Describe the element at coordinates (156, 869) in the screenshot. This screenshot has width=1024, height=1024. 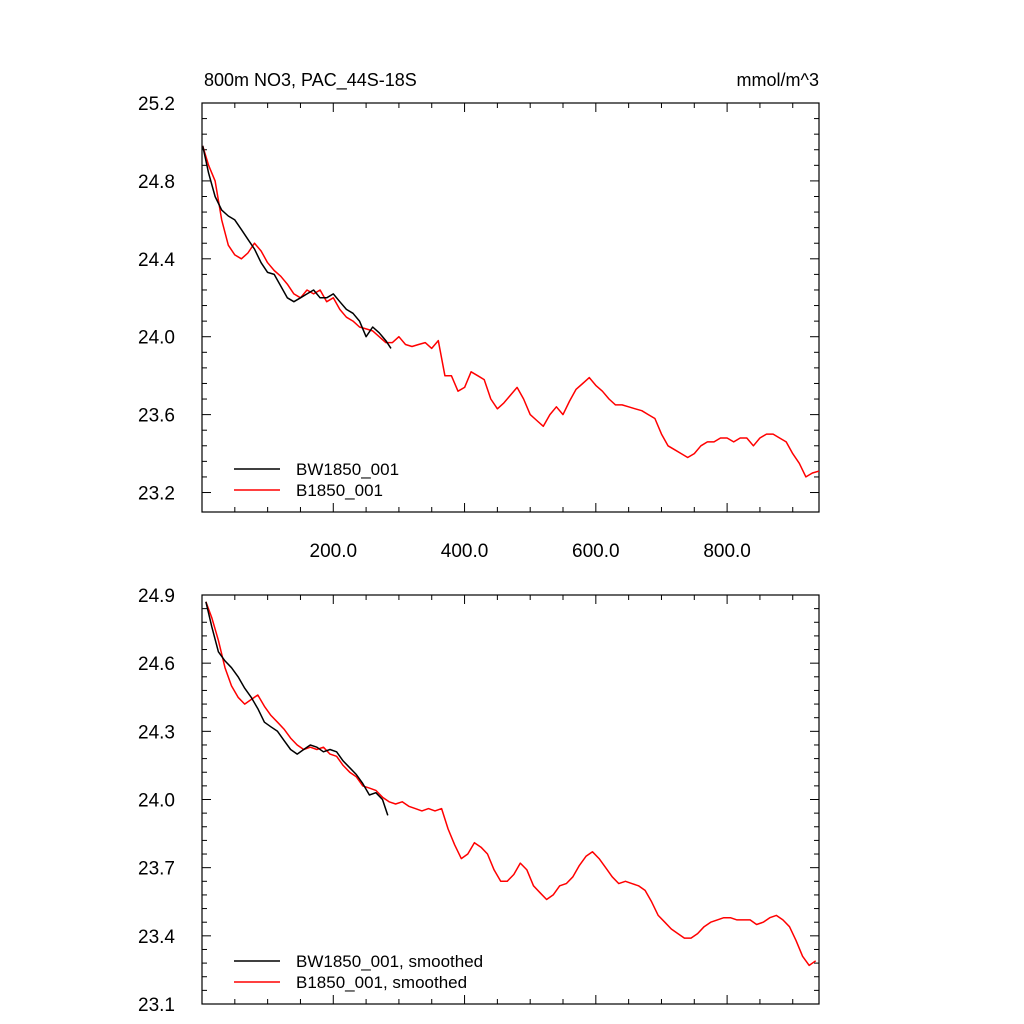
I see `y-tick-label: 23.7` at that location.